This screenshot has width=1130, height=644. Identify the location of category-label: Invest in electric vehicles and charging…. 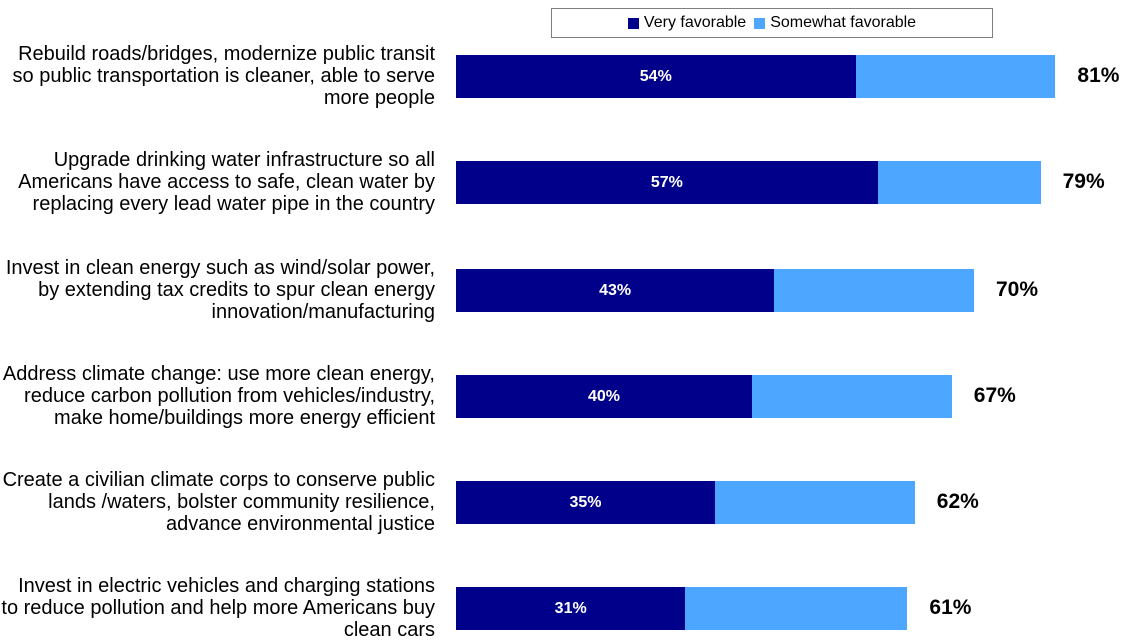
(218, 608).